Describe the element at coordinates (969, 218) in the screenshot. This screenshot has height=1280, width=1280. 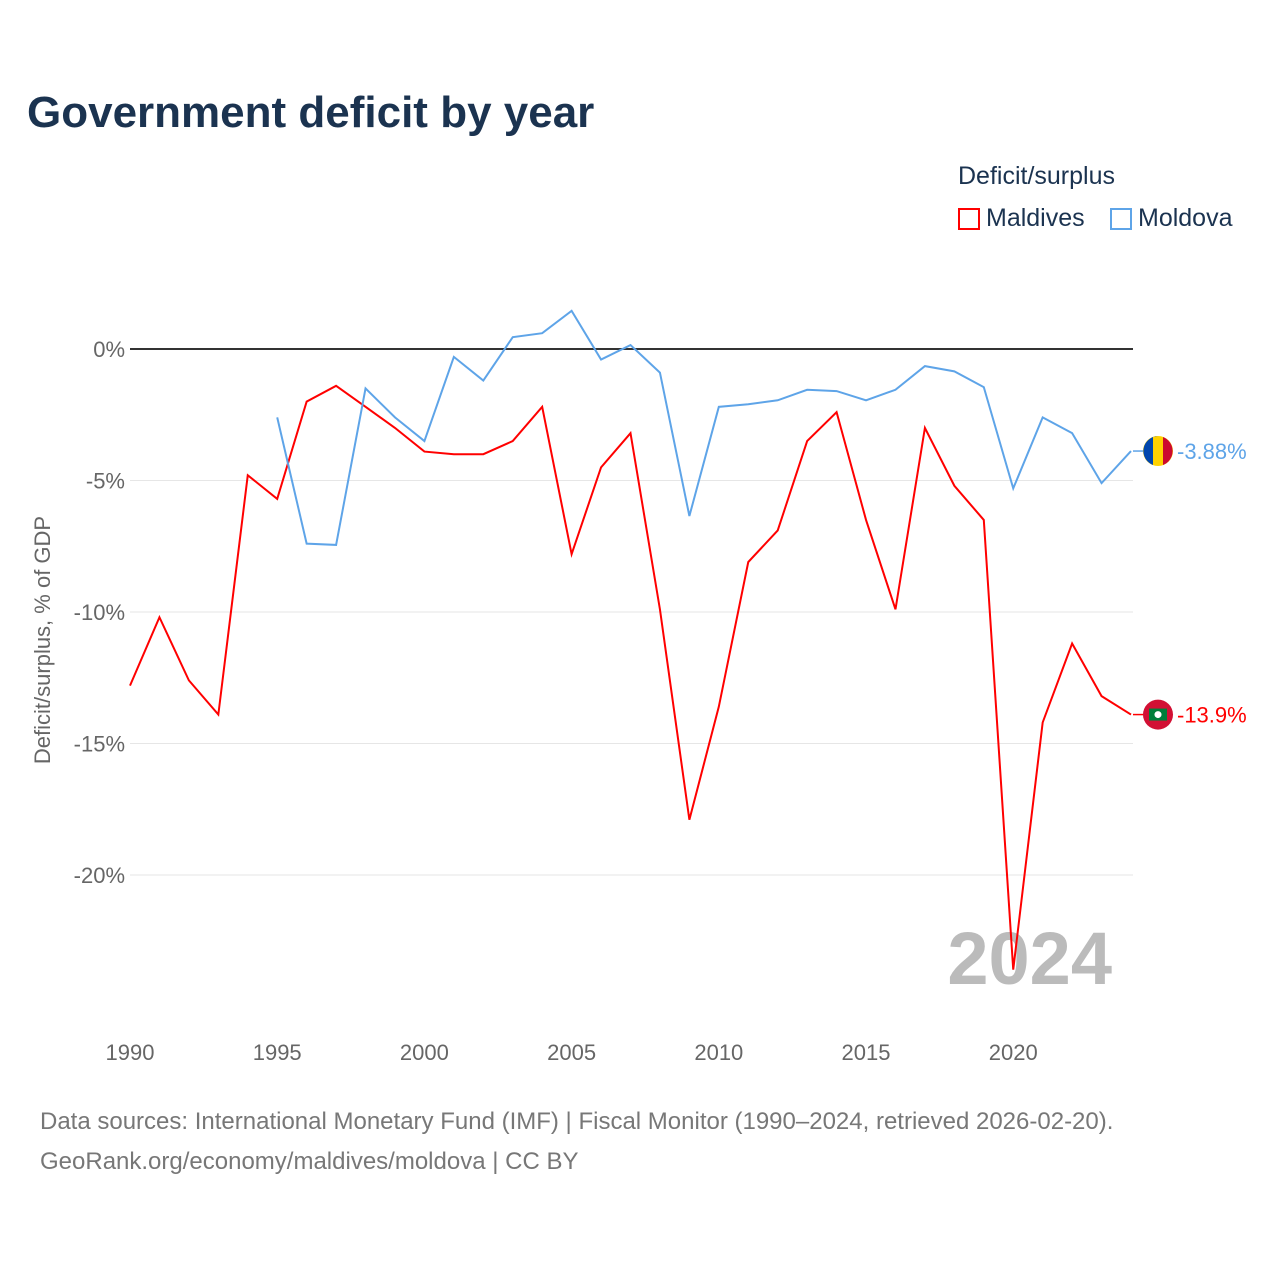
I see `legend-swatch-maldives` at that location.